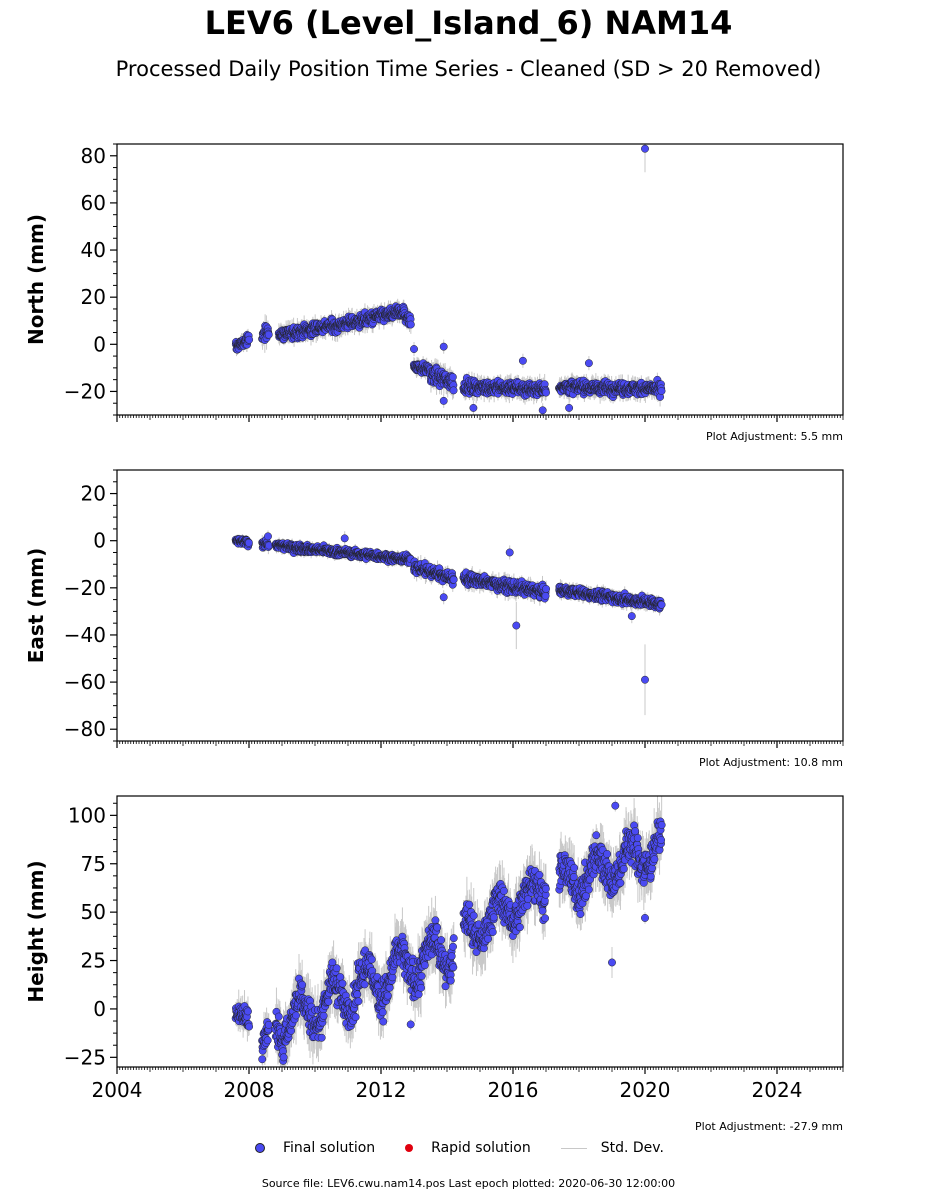 The width and height of the screenshot is (937, 1200). What do you see at coordinates (468, 23) in the screenshot?
I see `chart-title: LEV6 (Level_Island_6) NAM14` at bounding box center [468, 23].